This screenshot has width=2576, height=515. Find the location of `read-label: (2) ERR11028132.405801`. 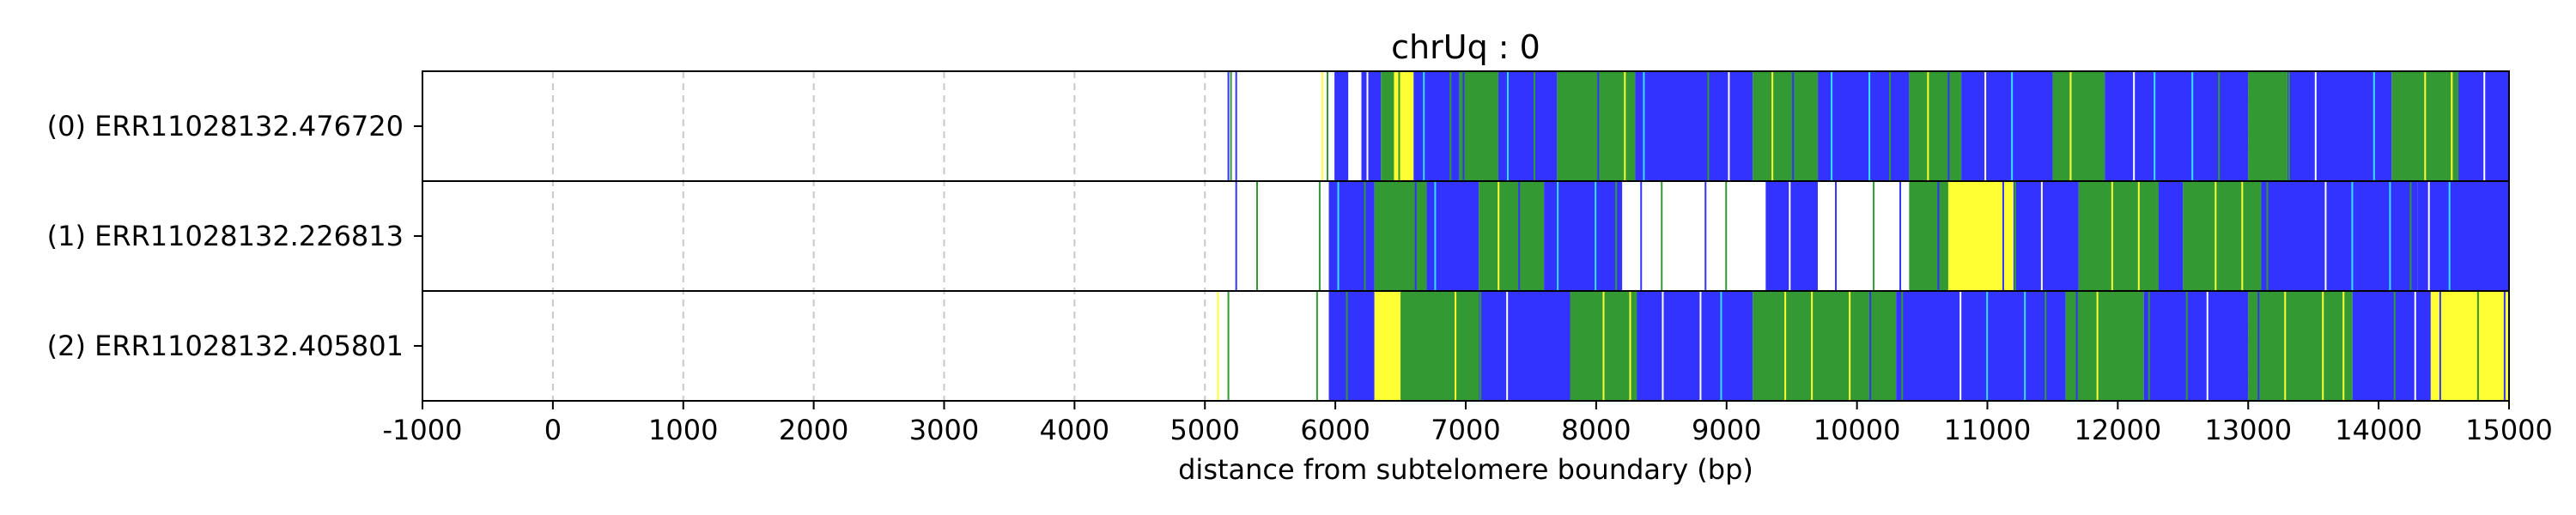

read-label: (2) ERR11028132.405801 is located at coordinates (226, 346).